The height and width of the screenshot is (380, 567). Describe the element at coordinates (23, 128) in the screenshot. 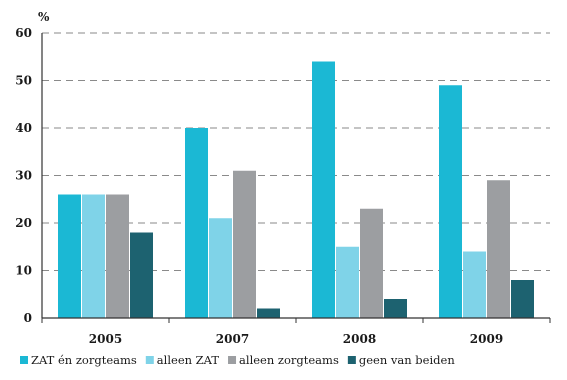

I see `y-tick-label: 40` at that location.